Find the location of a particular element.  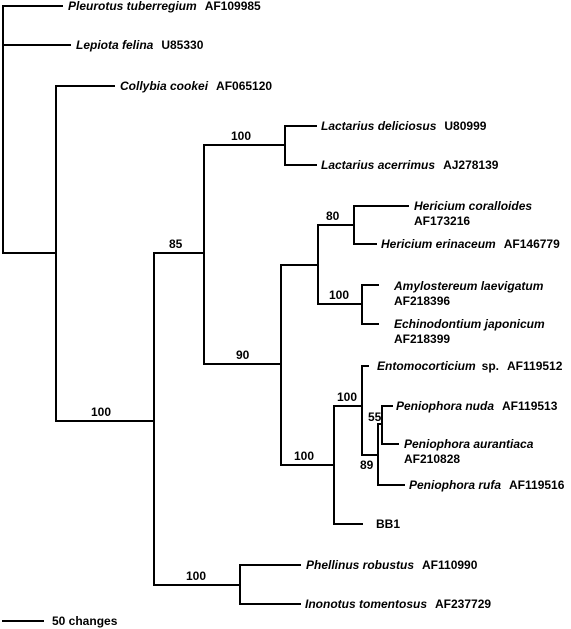

taxon-label-peniophora-nuda: Peniophora nuda AF119513 is located at coordinates (477, 406).